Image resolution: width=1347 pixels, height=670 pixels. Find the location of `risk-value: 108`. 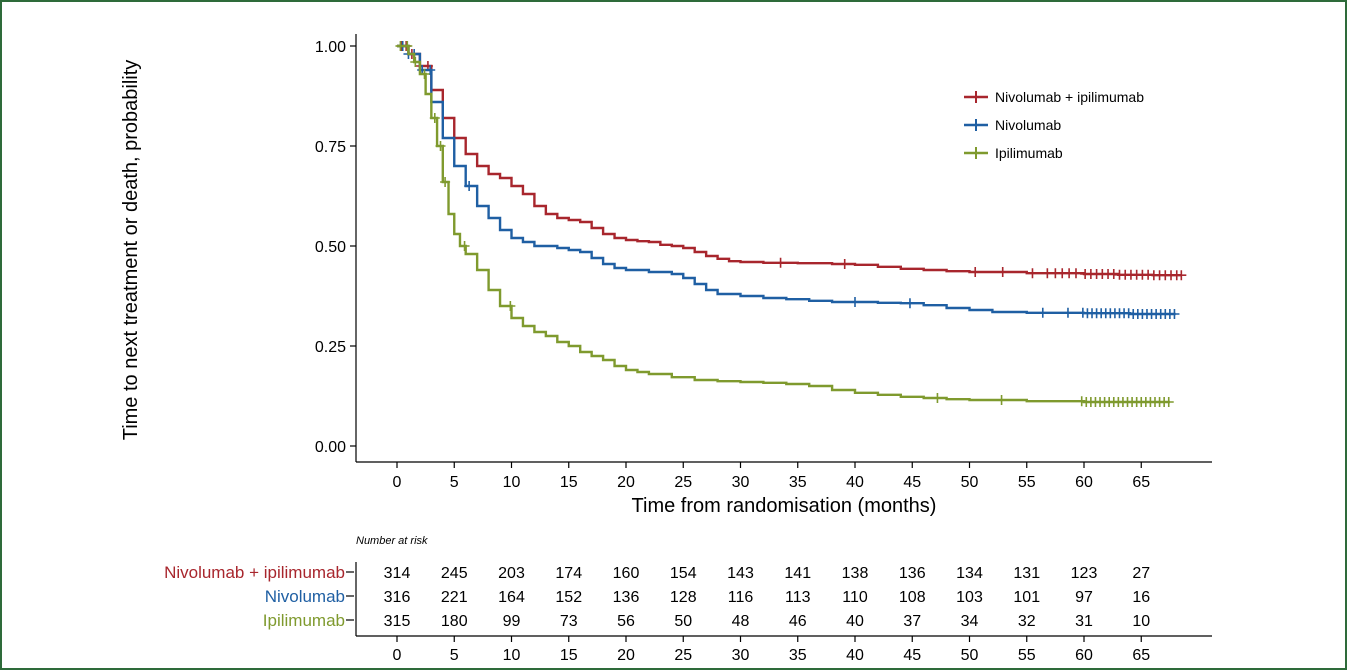

risk-value: 108 is located at coordinates (912, 597).